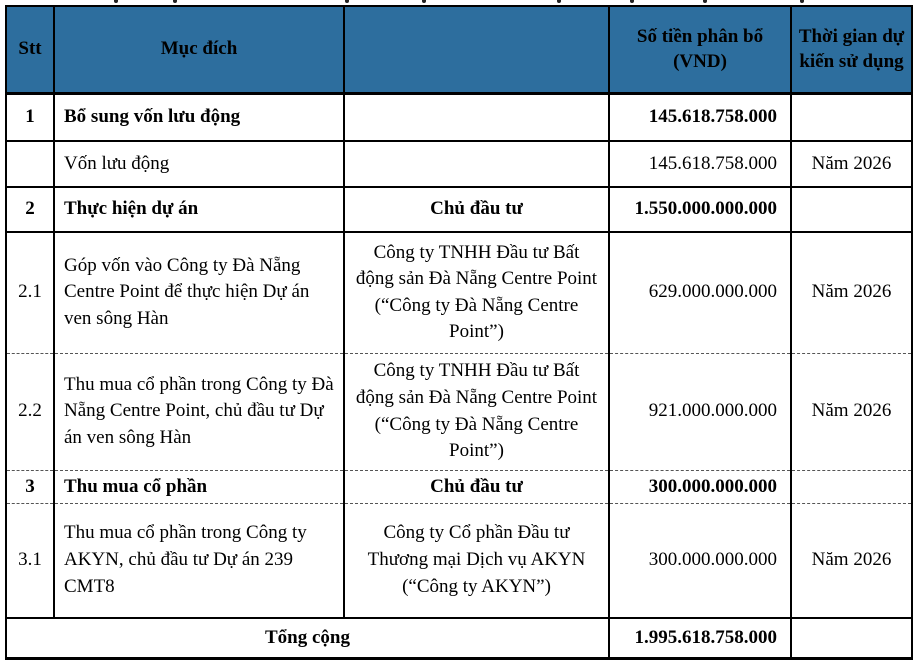 Image resolution: width=916 pixels, height=661 pixels. I want to click on total-amount: 1.995.618.758.000, so click(700, 638).